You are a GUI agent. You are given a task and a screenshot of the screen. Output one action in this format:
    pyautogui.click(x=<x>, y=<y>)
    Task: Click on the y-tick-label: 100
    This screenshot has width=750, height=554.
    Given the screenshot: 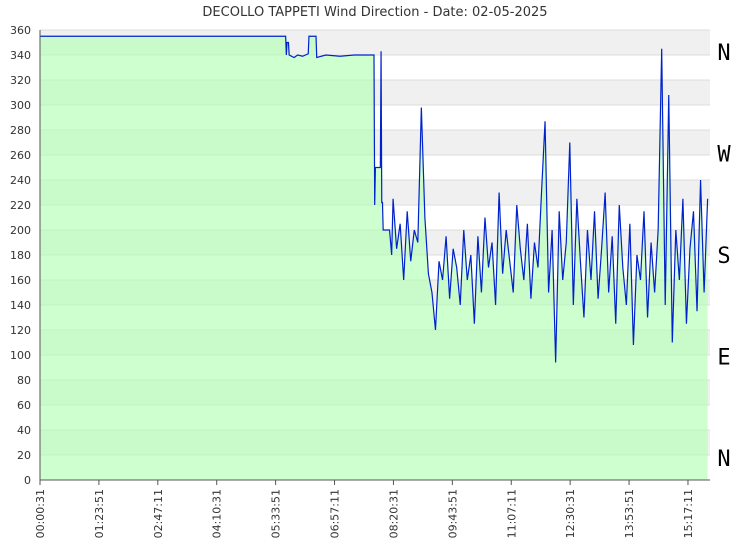 What is the action you would take?
    pyautogui.click(x=20, y=355)
    